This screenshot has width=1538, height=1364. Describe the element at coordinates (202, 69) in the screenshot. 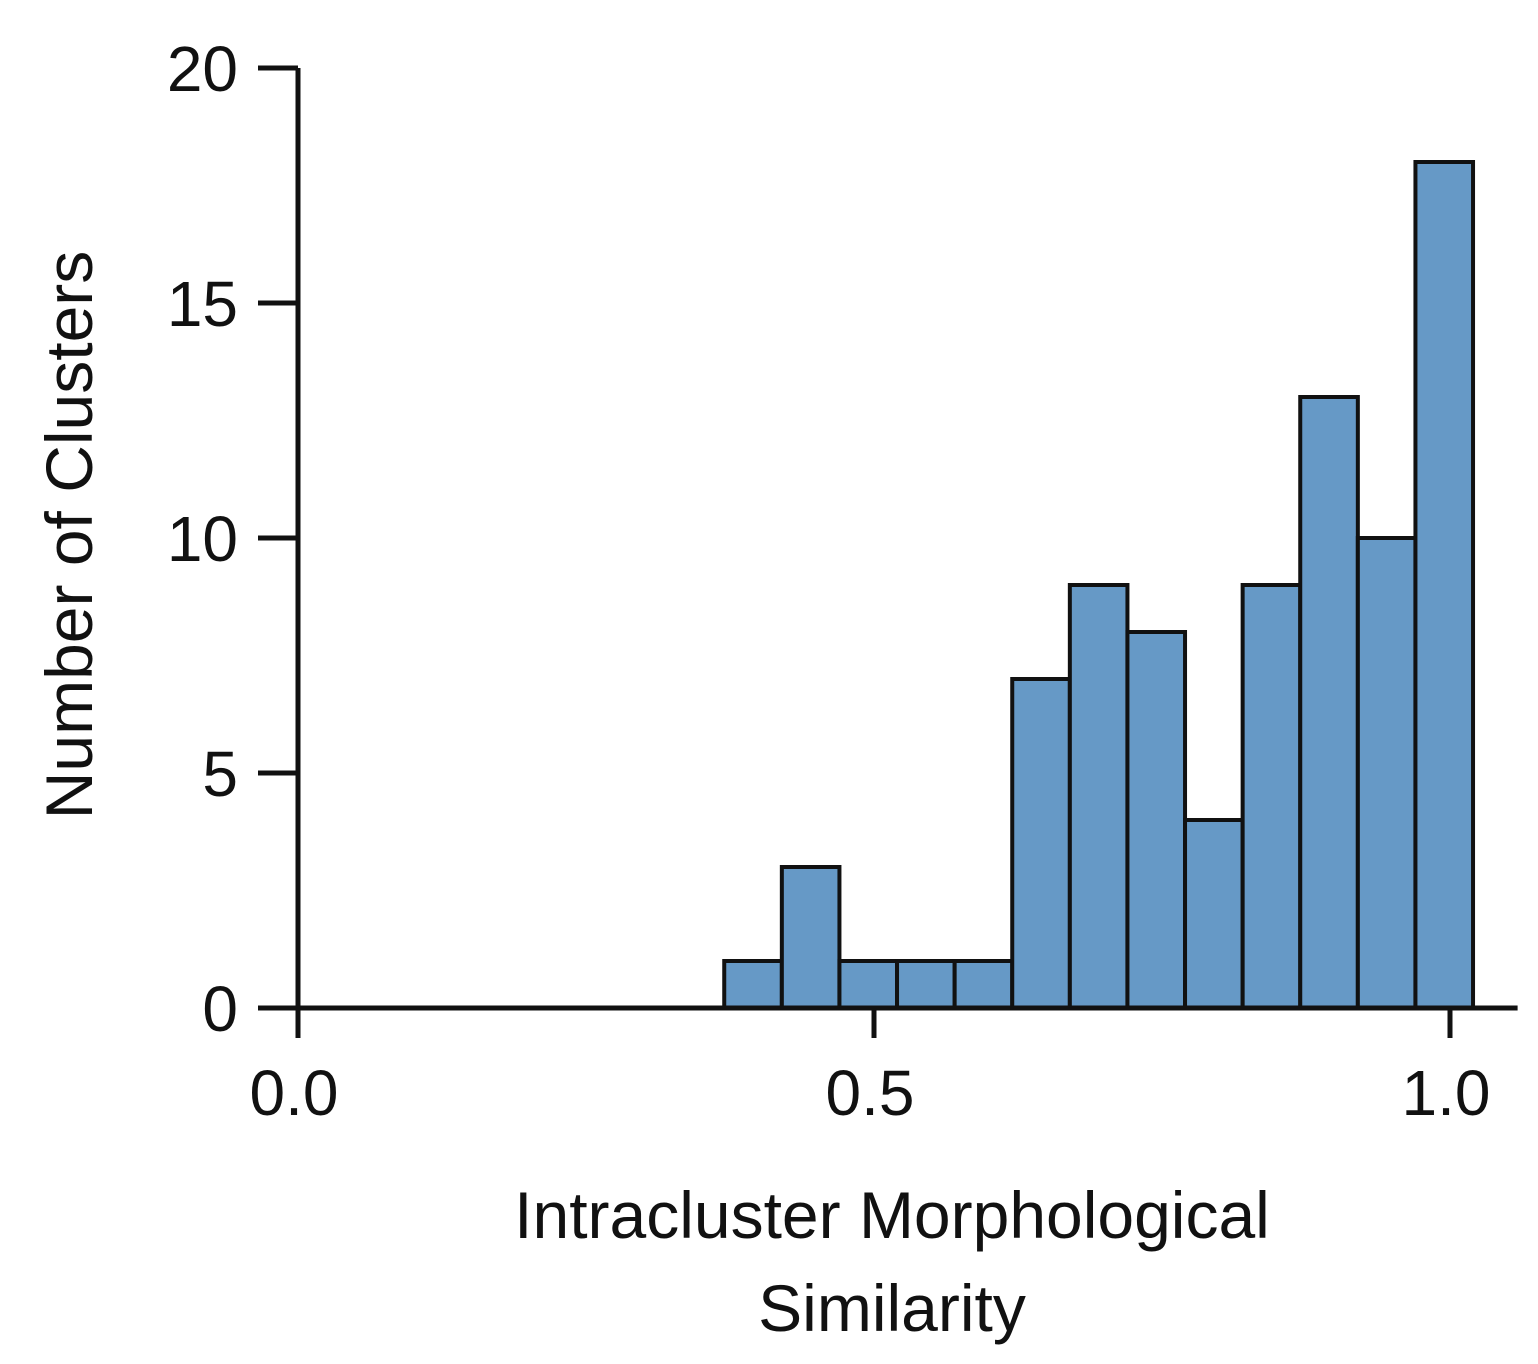

I see `y-tick-label-4: 20` at that location.